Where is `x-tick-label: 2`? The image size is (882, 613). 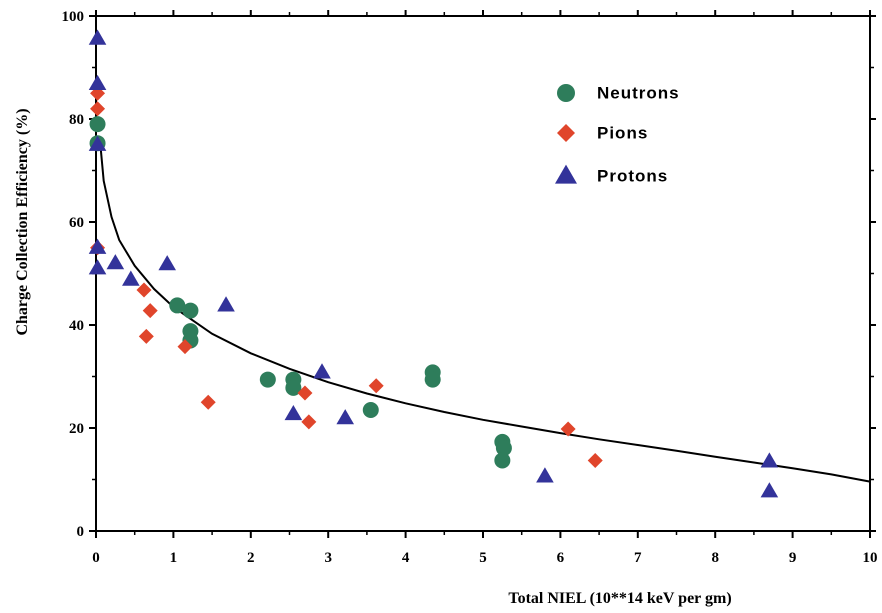 x-tick-label: 2 is located at coordinates (251, 558).